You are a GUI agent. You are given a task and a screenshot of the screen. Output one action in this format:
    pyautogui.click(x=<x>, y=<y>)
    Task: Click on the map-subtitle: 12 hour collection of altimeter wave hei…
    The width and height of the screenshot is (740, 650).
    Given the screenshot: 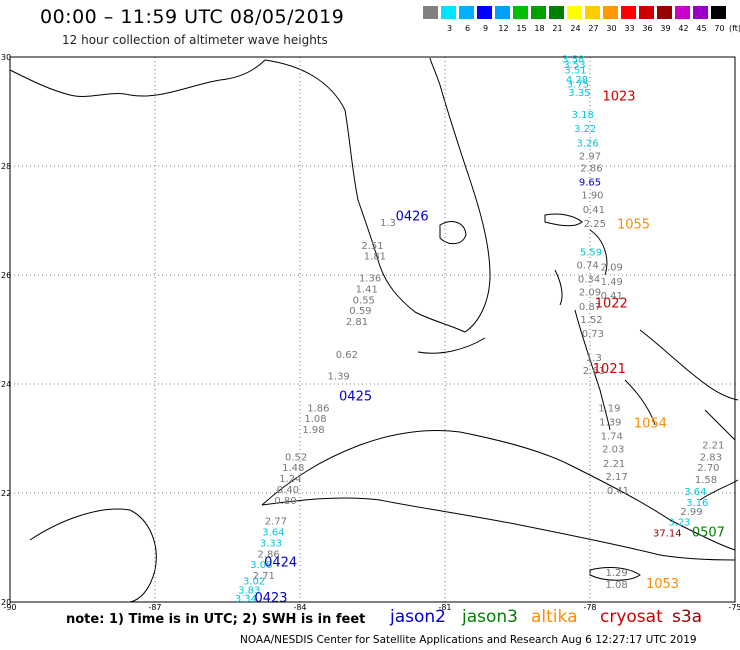 What is the action you would take?
    pyautogui.click(x=195, y=40)
    